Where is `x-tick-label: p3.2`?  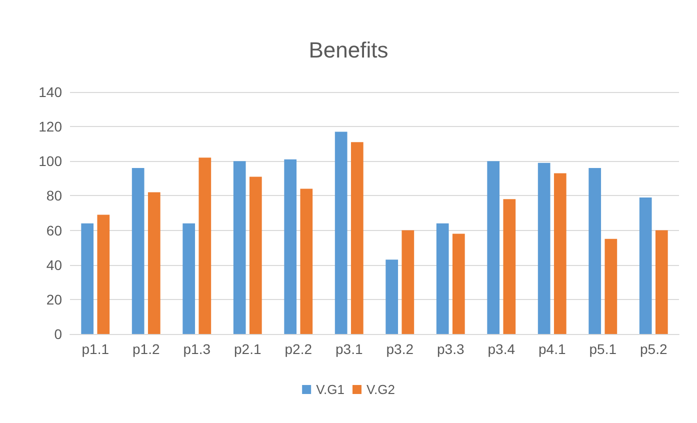
x-tick-label: p3.2 is located at coordinates (400, 349).